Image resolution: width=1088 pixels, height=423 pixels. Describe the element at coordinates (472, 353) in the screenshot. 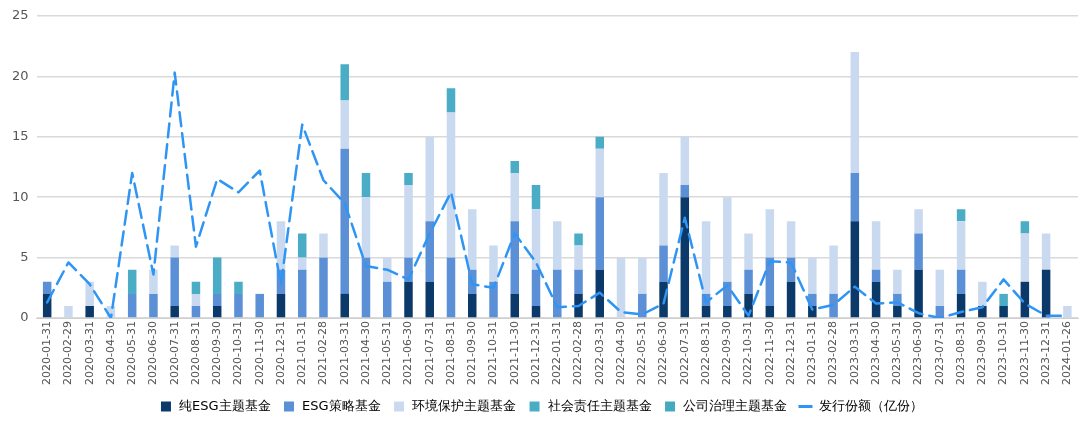

I see `x-tick-label: 2021-09-30` at that location.